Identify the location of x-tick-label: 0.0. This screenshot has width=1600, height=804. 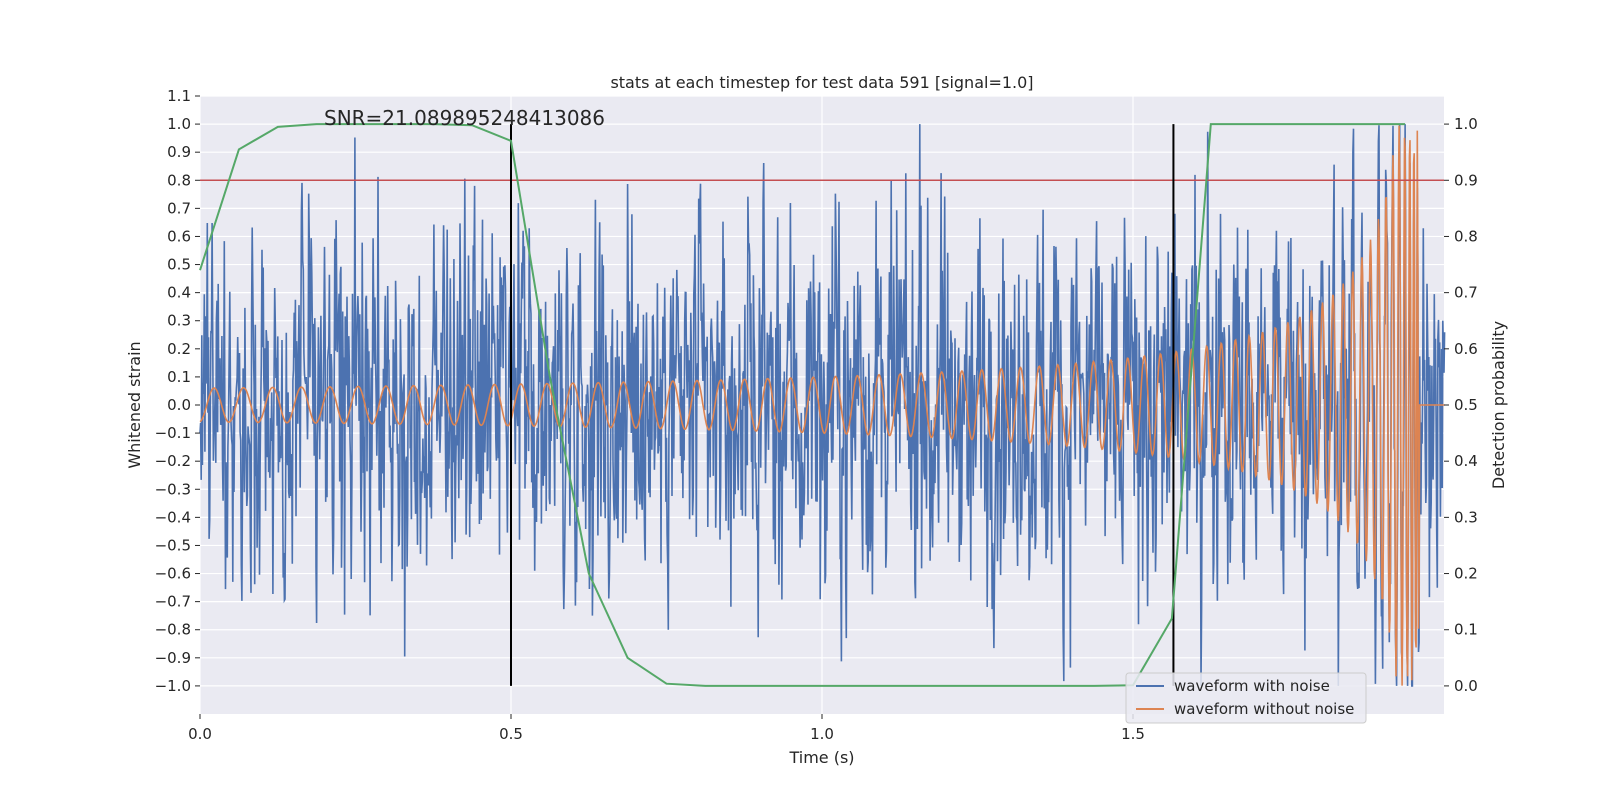
(200, 734).